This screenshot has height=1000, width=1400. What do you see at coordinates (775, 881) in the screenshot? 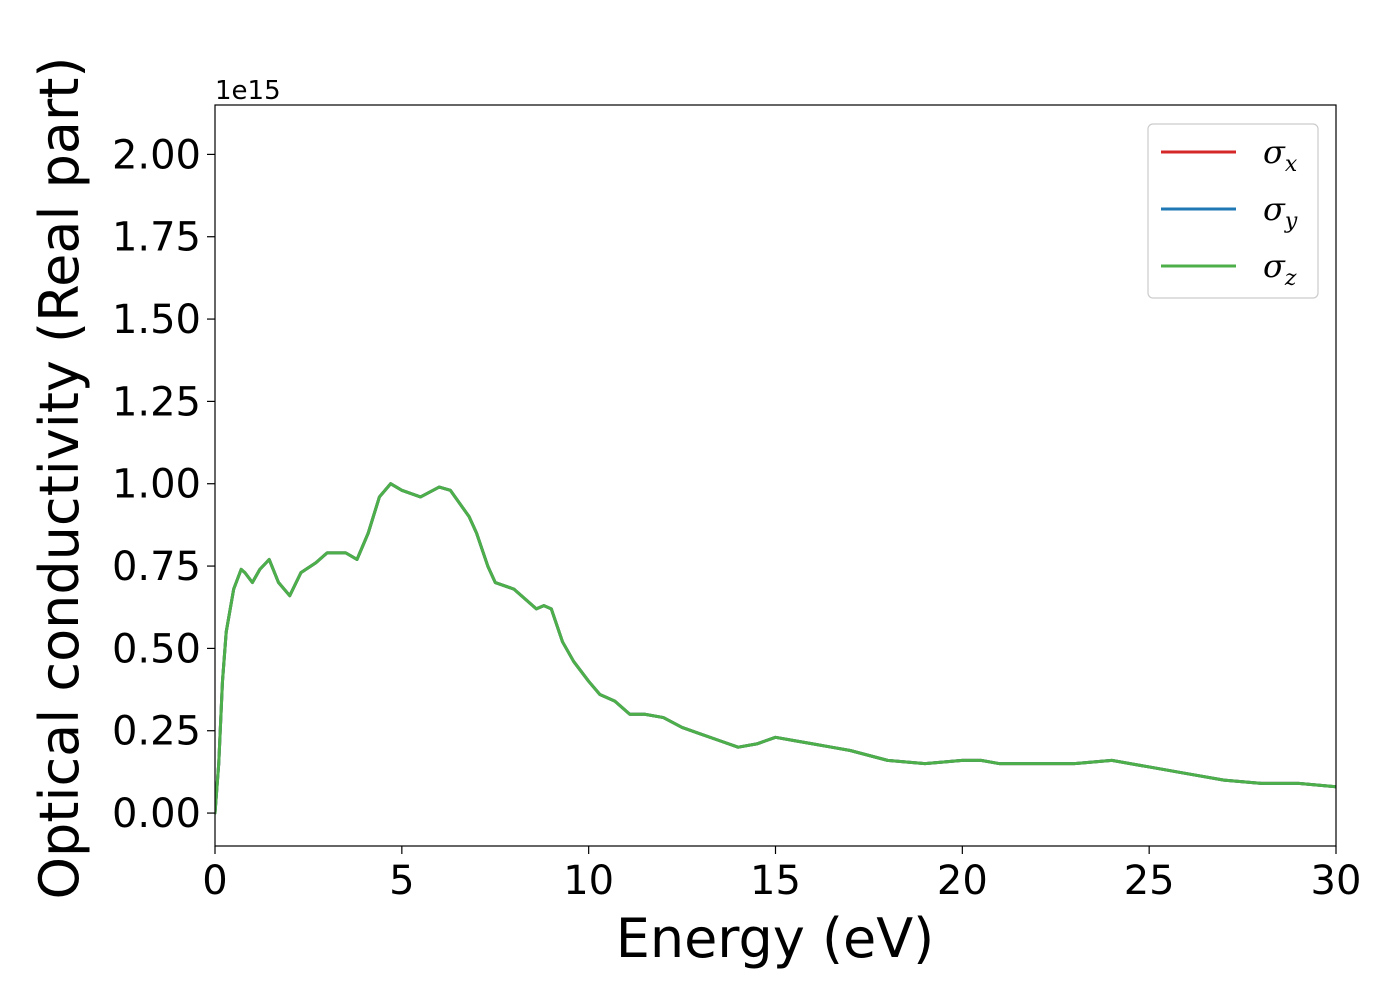
I see `x-tick-label: 15` at bounding box center [775, 881].